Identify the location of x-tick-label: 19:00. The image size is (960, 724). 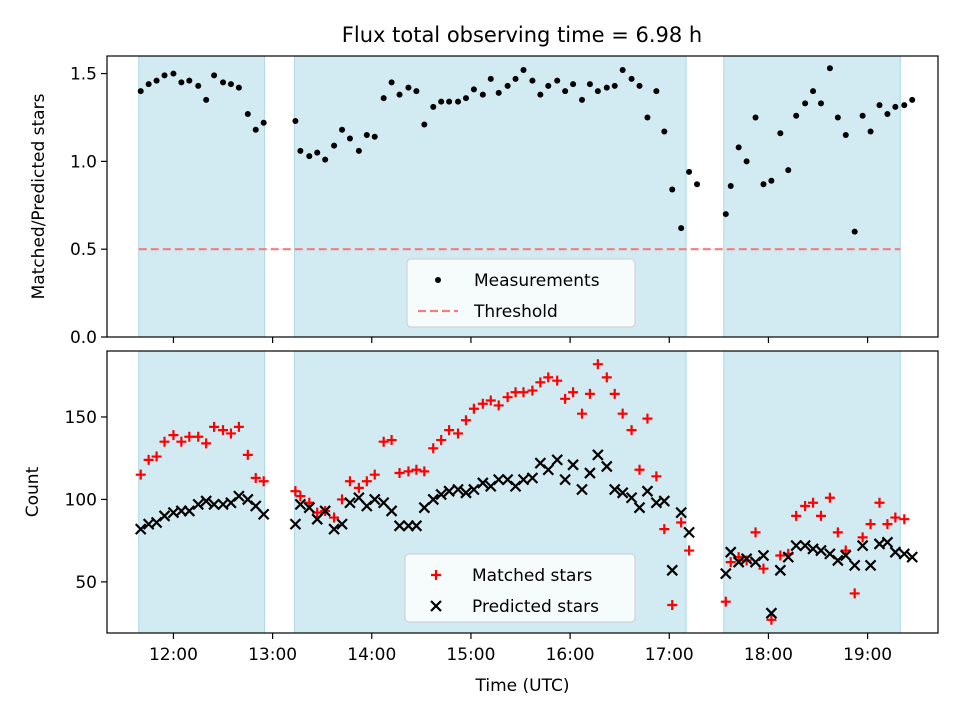
(867, 655).